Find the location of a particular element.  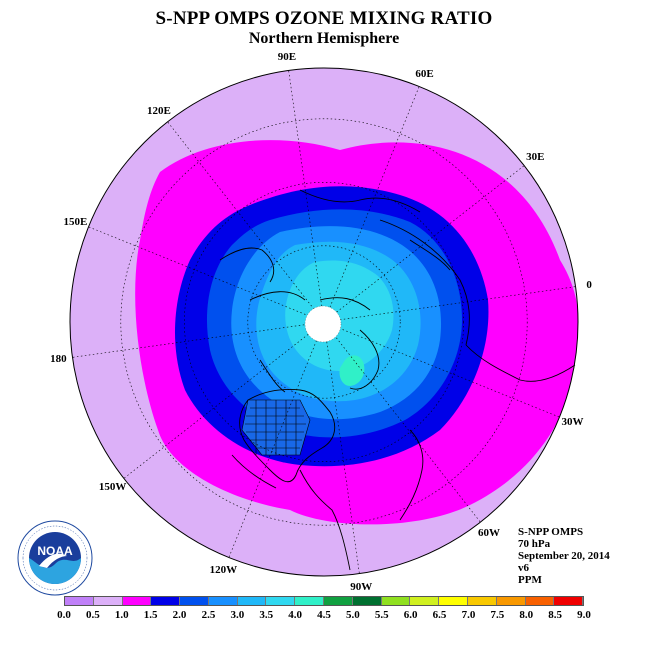

longitude-label: 0 is located at coordinates (589, 284).